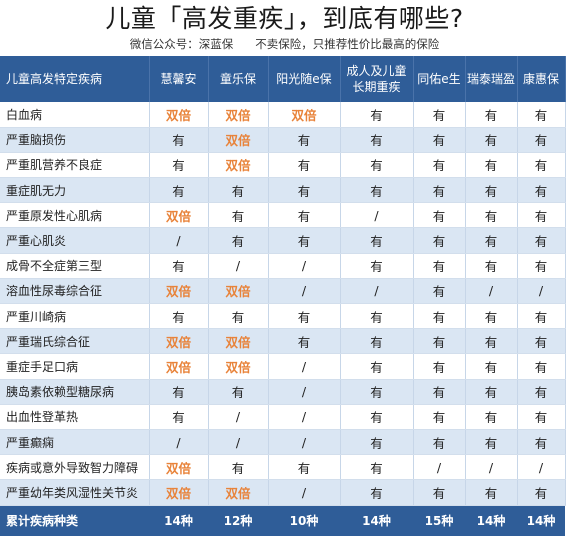 The height and width of the screenshot is (536, 569). Describe the element at coordinates (42, 521) in the screenshot. I see `total-label: 累计疾病种类` at that location.